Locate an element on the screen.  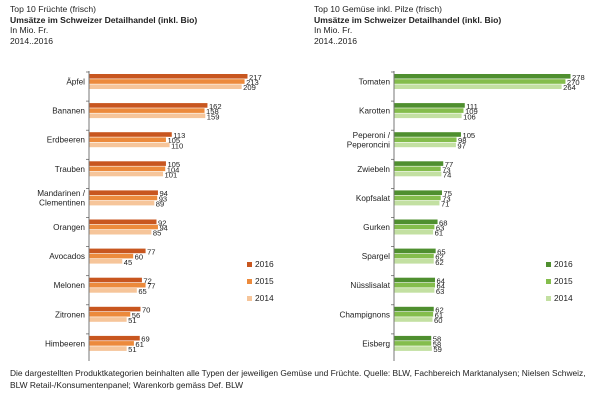
vegetable-legend-swatch-2014 is located at coordinates (548, 298).